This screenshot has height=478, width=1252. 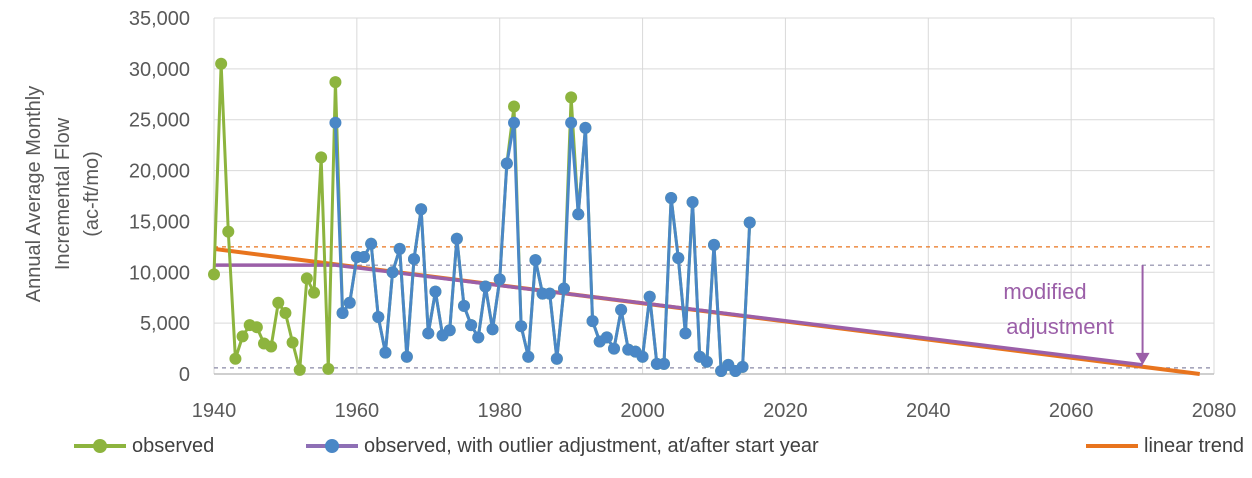 What do you see at coordinates (159, 222) in the screenshot?
I see `y-tick-label: 15,000` at bounding box center [159, 222].